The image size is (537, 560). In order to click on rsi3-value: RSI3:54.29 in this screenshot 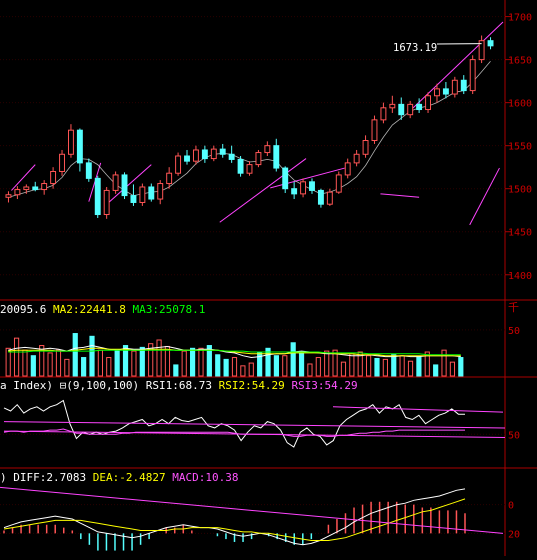, I will do `click(324, 385)`.